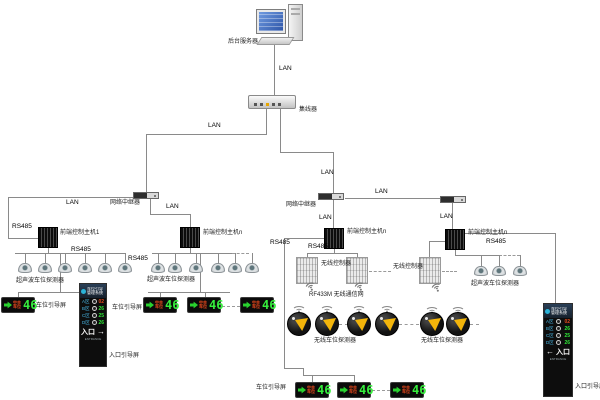  I want to click on panel-row: D区 26, so click(558, 342).